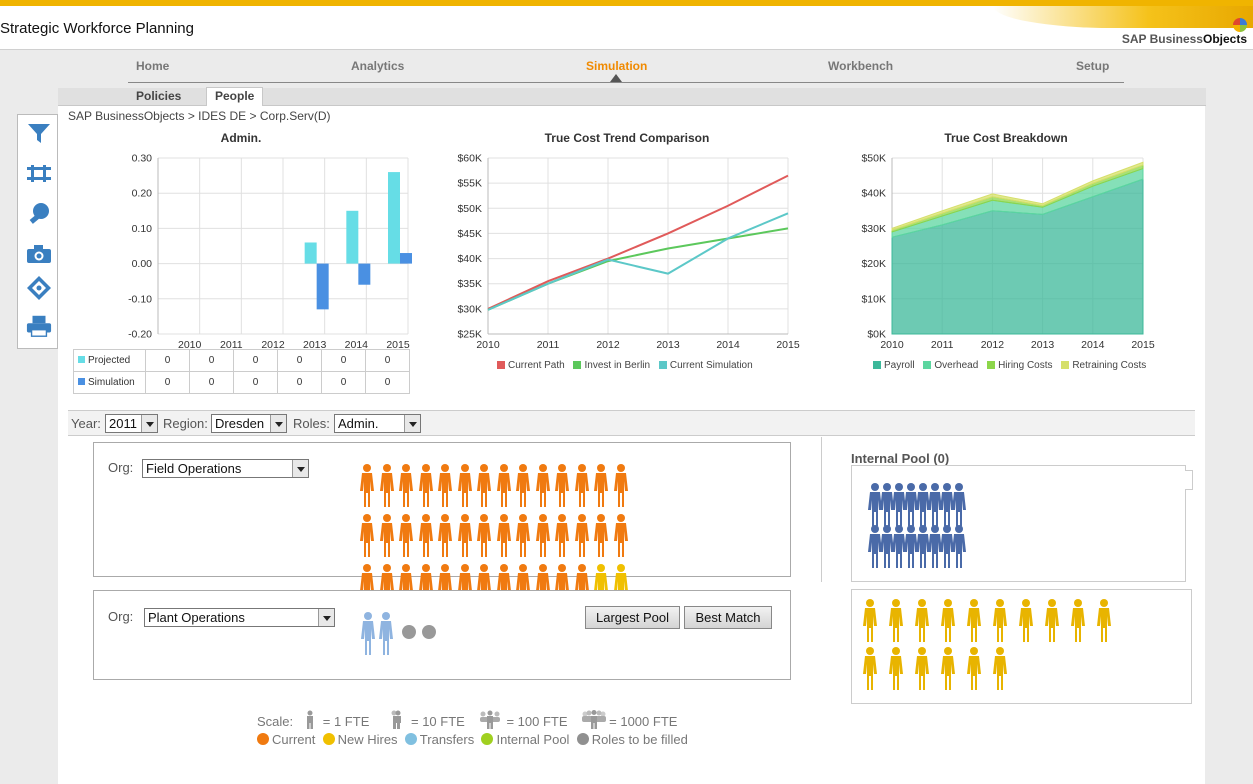  I want to click on roles-select: Admin., so click(377, 423).